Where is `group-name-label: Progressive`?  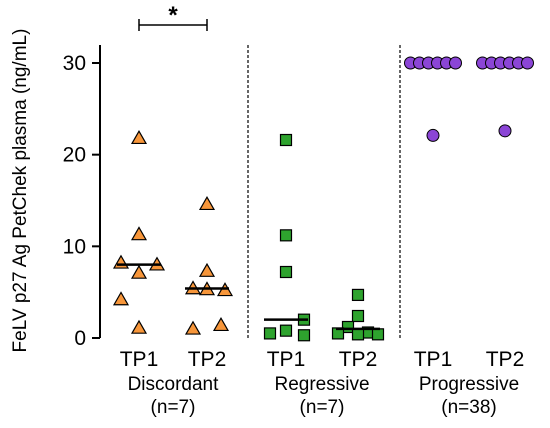
group-name-label: Progressive is located at coordinates (469, 384).